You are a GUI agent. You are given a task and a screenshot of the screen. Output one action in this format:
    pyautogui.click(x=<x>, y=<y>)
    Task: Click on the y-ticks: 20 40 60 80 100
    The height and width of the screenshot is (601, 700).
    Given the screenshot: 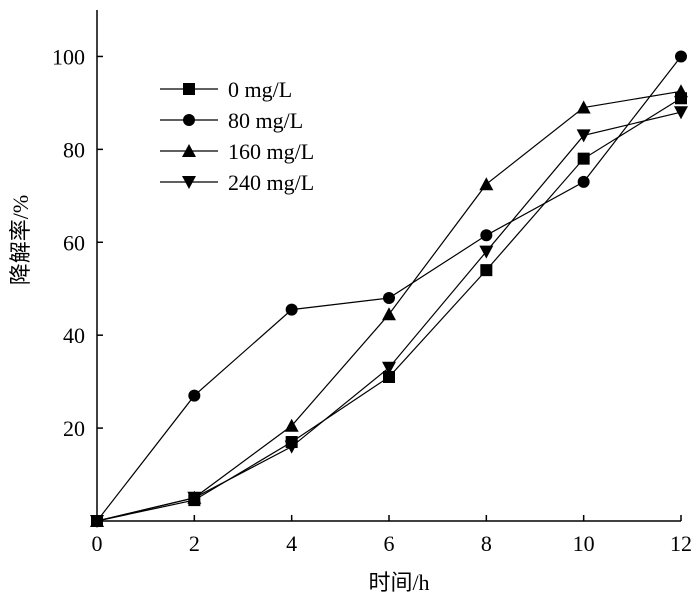 What is the action you would take?
    pyautogui.click(x=77, y=242)
    